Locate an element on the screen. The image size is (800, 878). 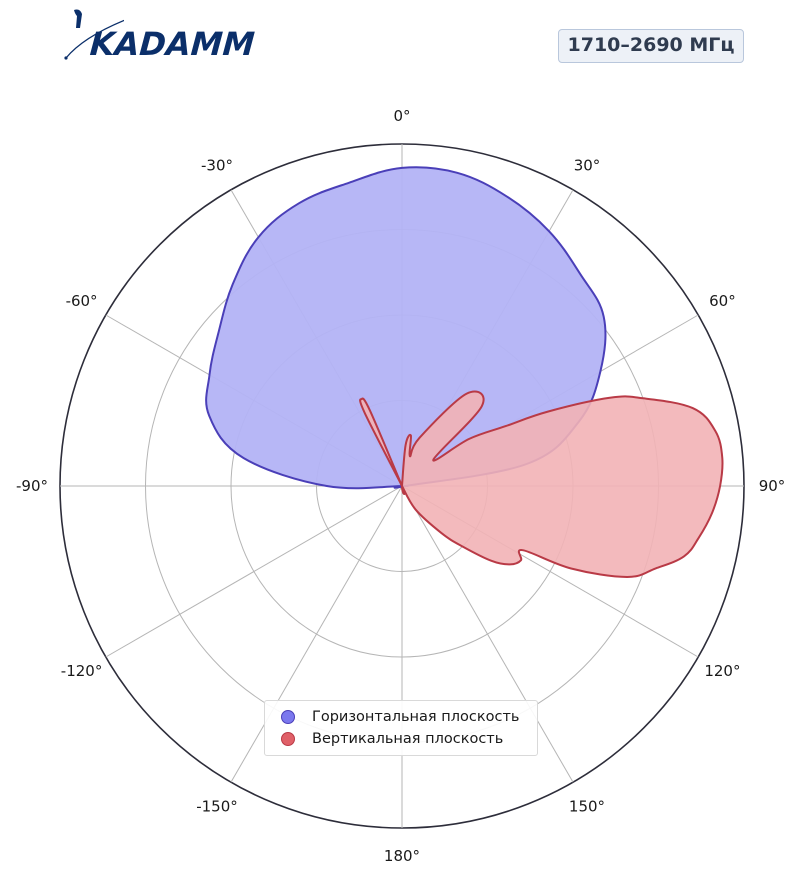
angular-tick-label: -30° is located at coordinates (217, 166).